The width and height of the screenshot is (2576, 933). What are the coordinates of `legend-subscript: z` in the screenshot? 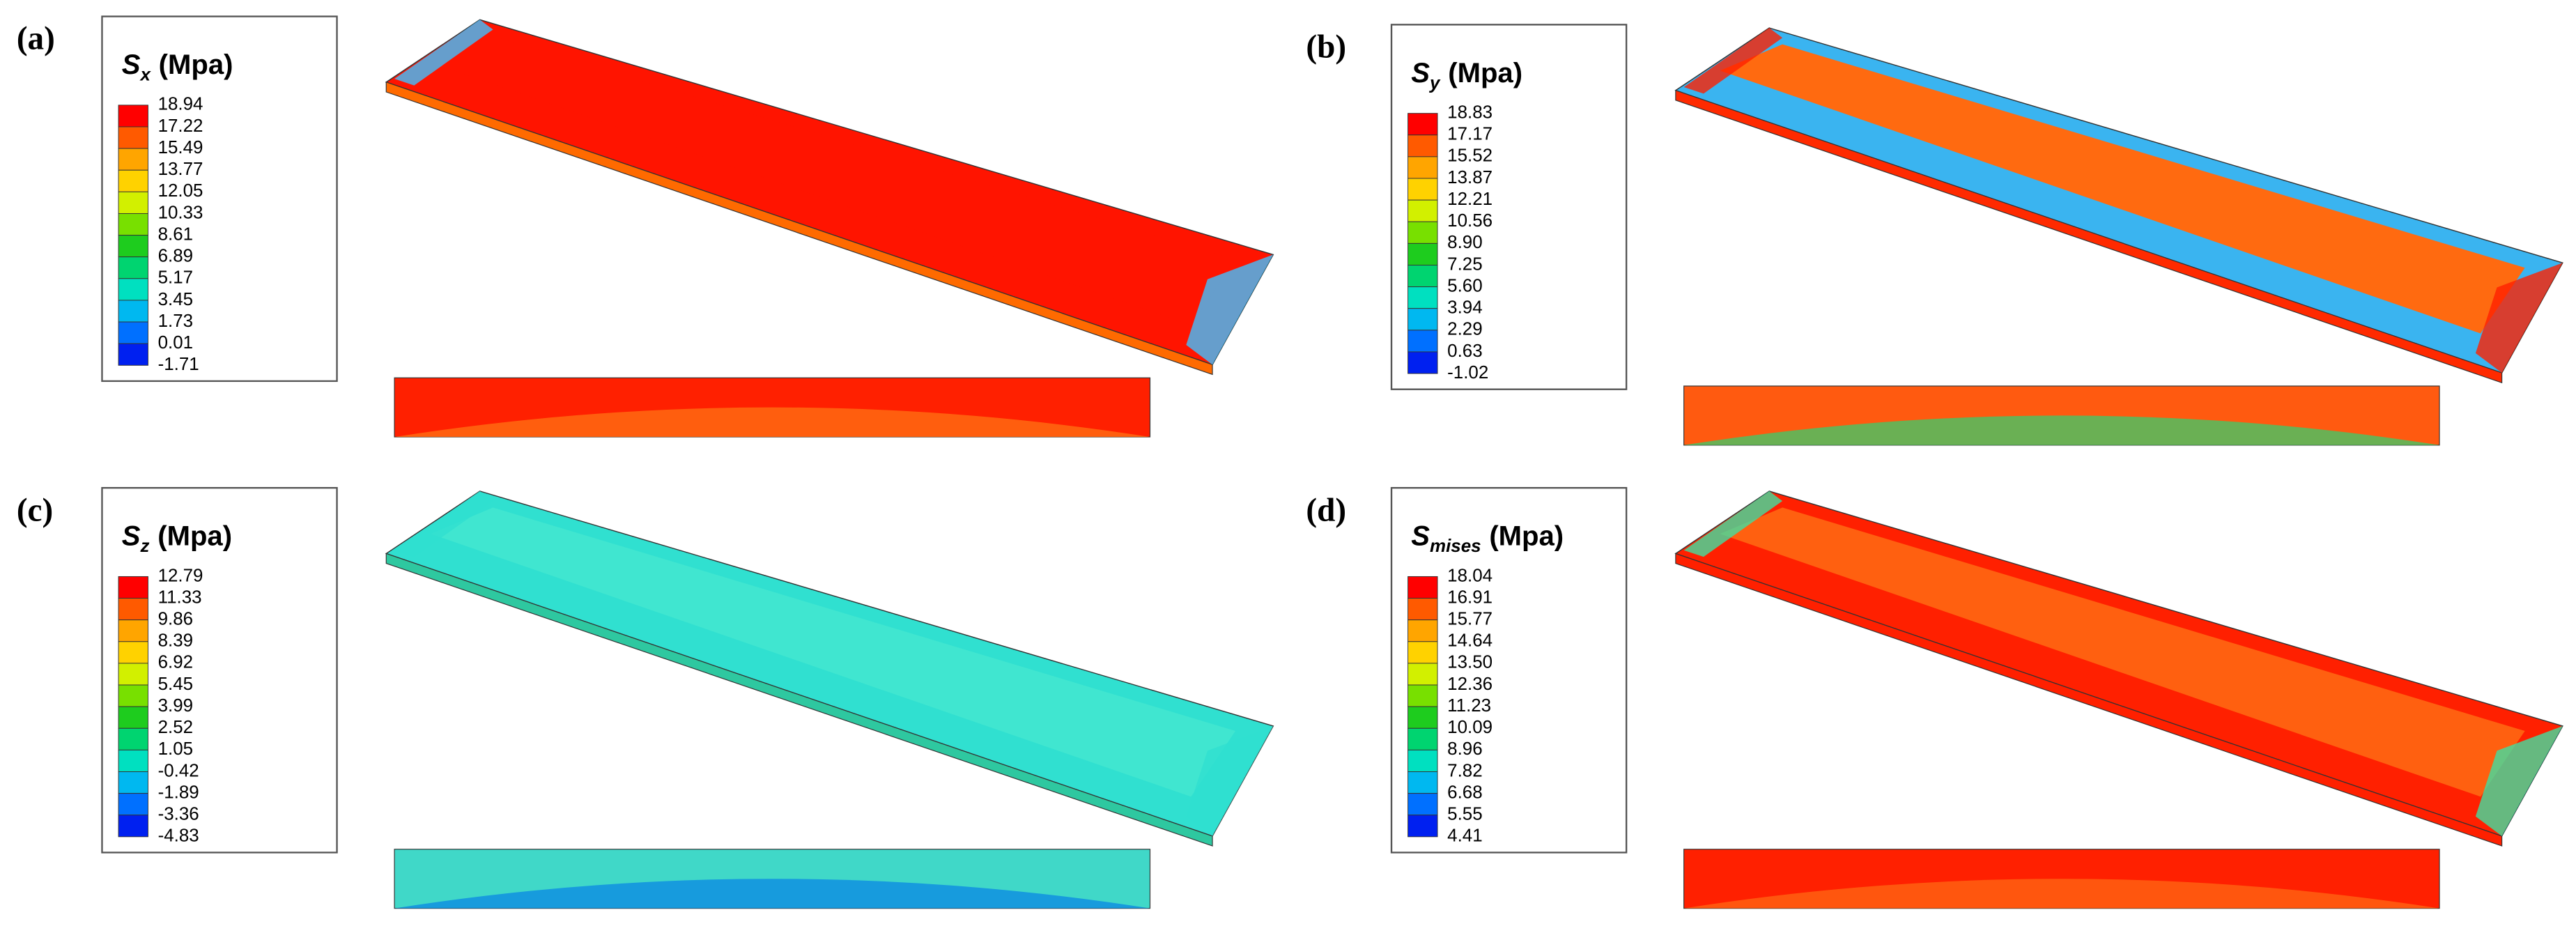 It's located at (144, 546).